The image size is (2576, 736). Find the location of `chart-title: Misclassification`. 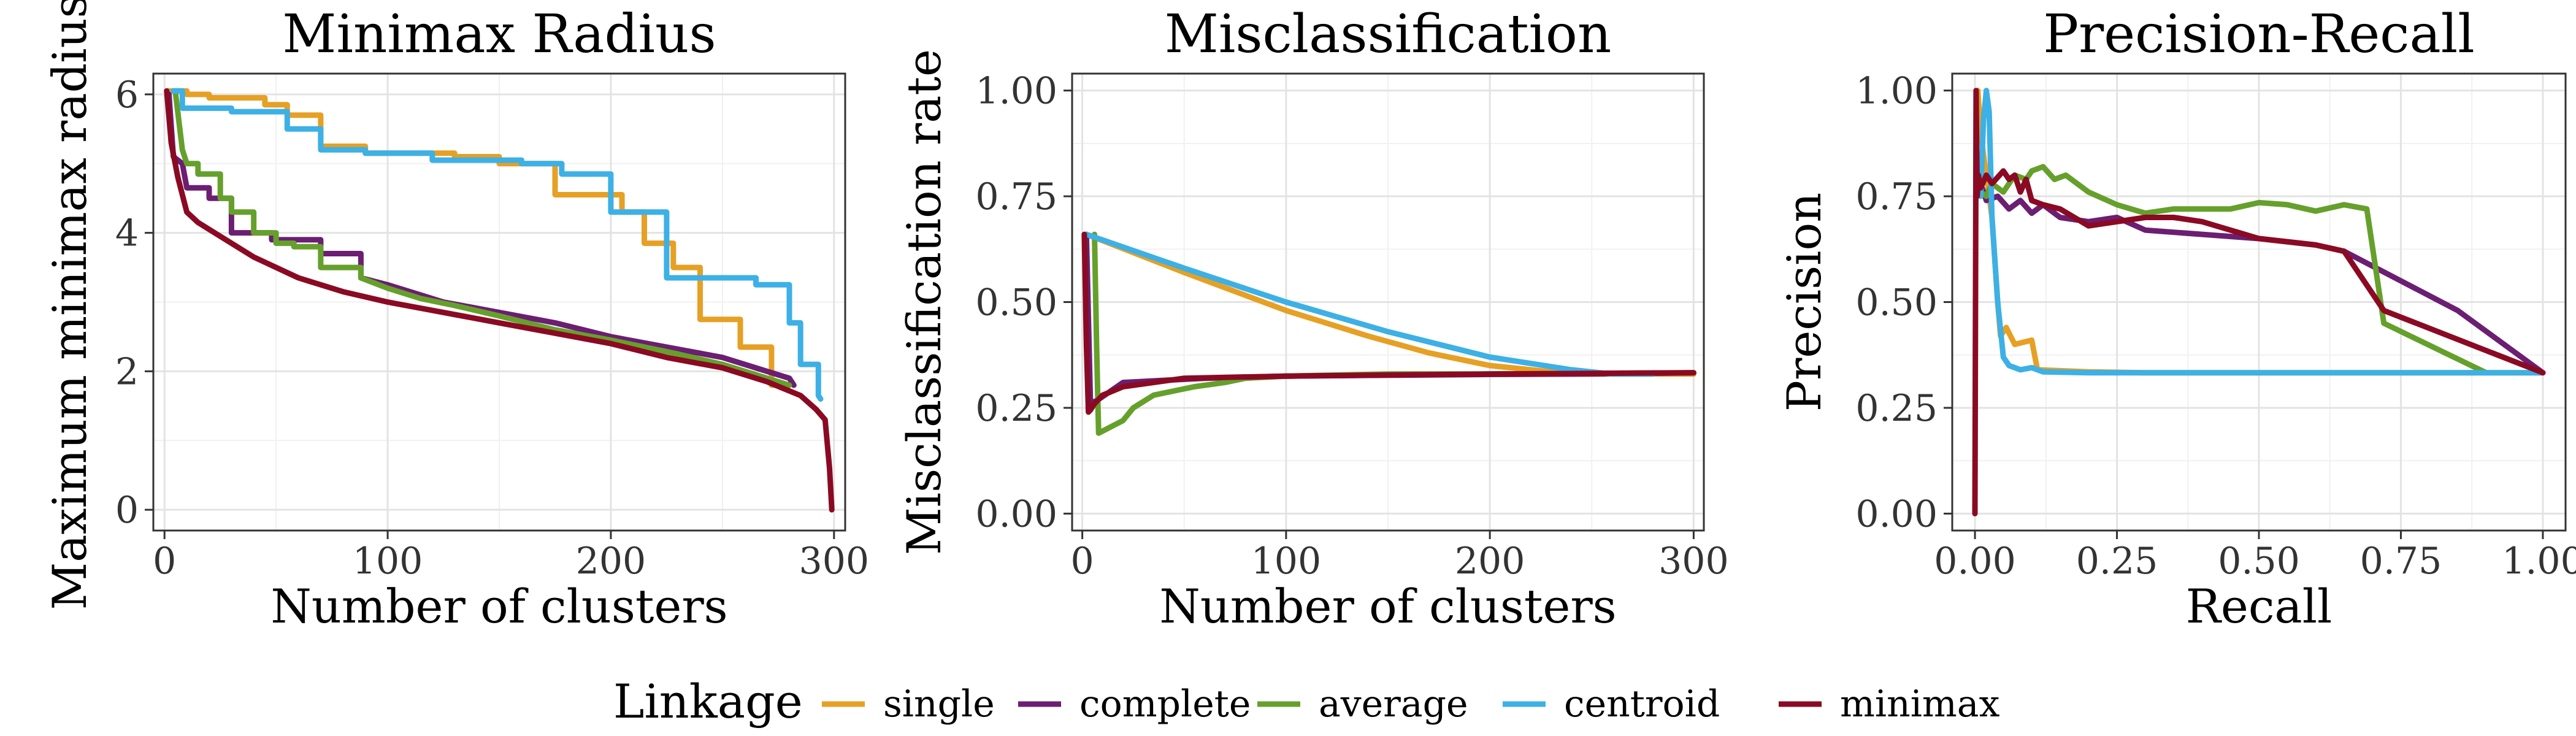

chart-title: Misclassification is located at coordinates (1388, 34).